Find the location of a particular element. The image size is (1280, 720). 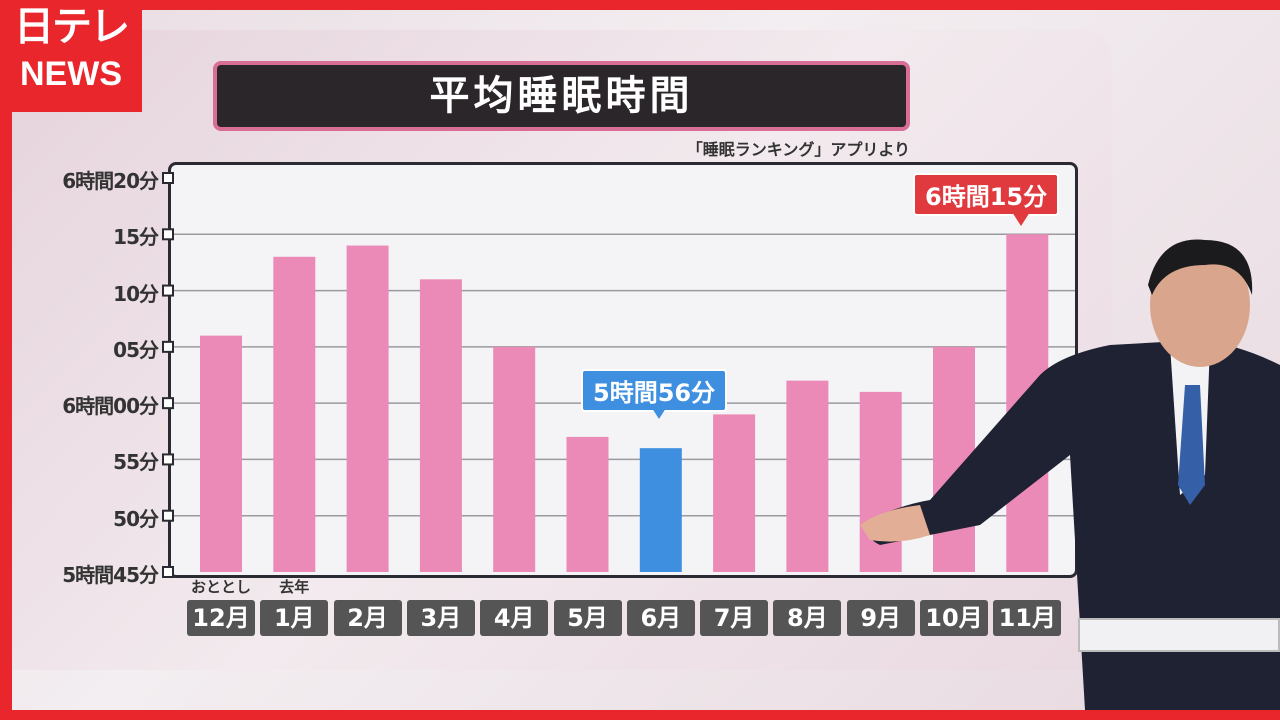

x-tick-label: 4月 is located at coordinates (514, 618).